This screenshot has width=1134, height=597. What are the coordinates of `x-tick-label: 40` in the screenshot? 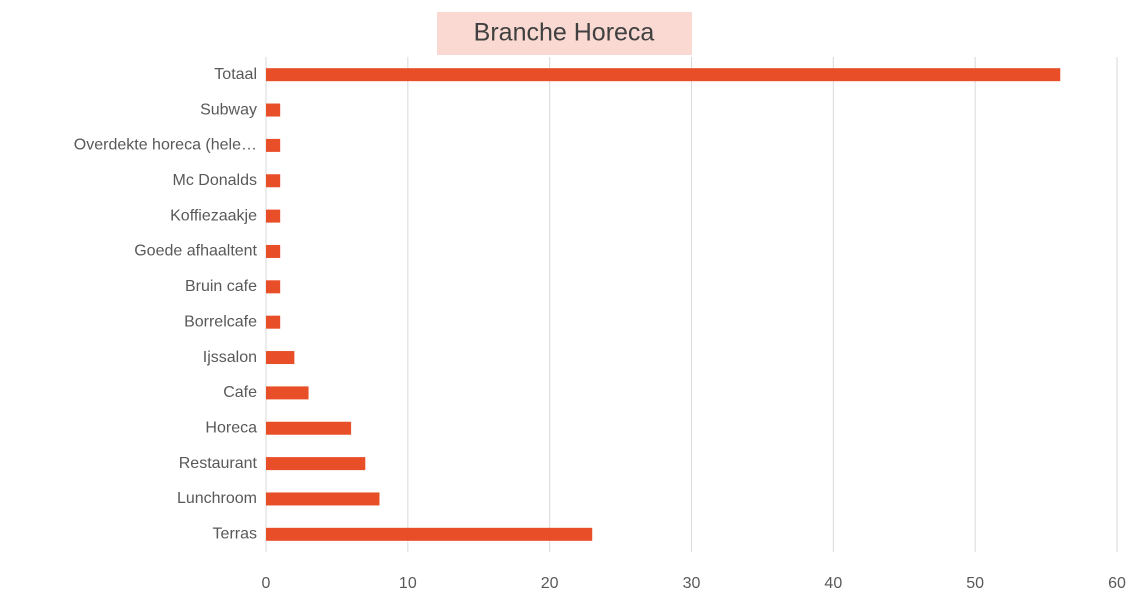 It's located at (833, 583).